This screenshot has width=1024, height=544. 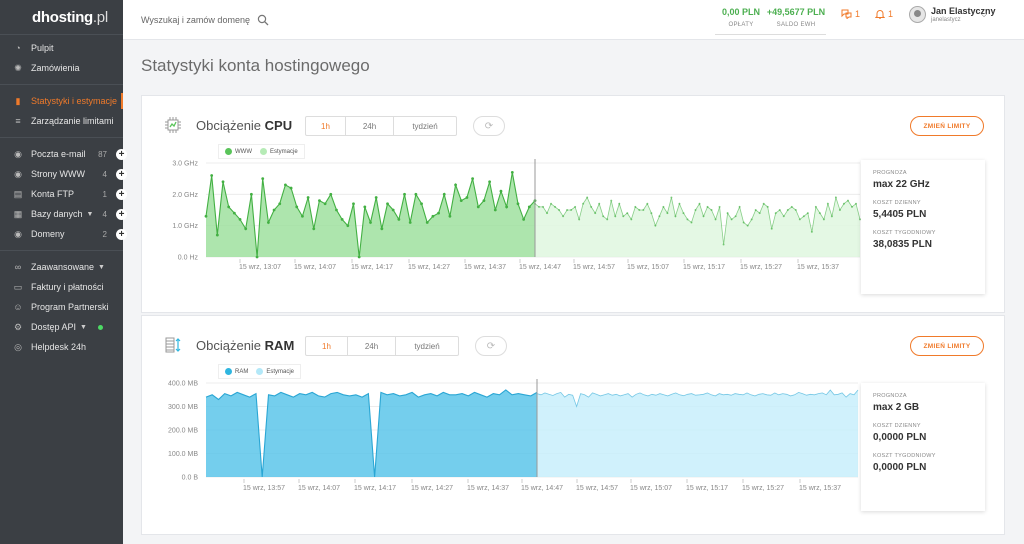 I want to click on globe-icon: ◉, so click(x=18, y=233).